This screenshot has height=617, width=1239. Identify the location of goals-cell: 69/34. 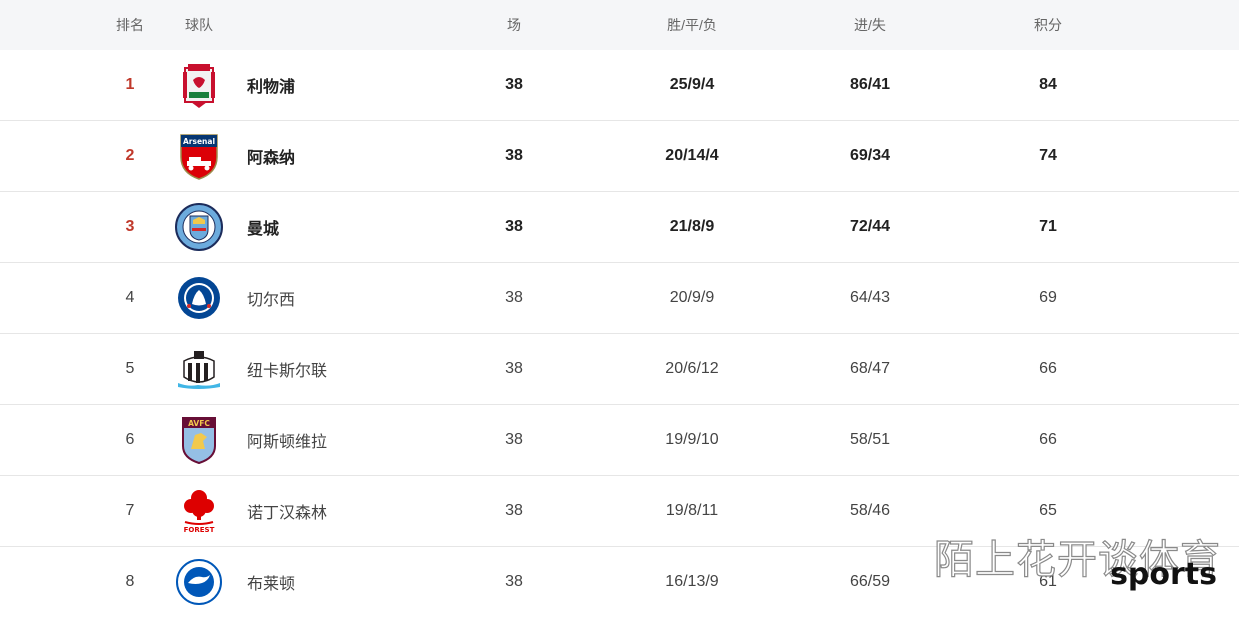
(870, 155).